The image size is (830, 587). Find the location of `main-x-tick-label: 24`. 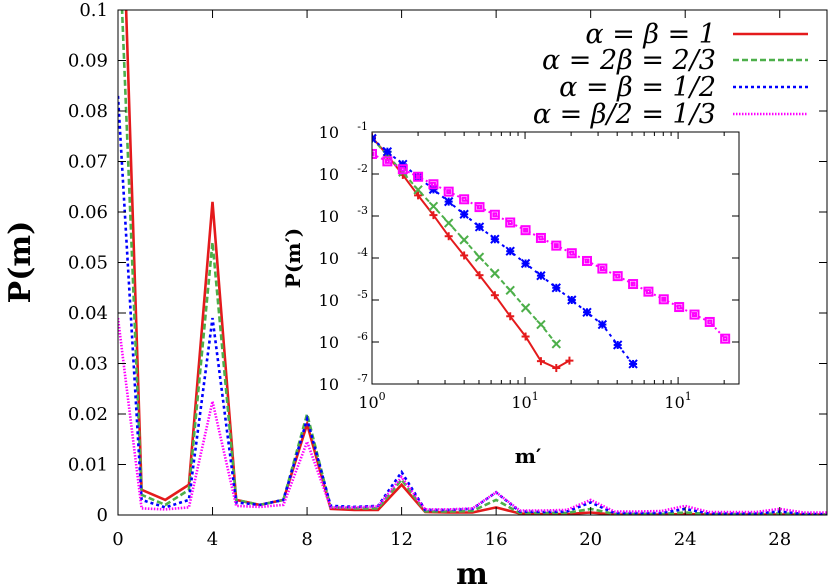

main-x-tick-label: 24 is located at coordinates (685, 539).